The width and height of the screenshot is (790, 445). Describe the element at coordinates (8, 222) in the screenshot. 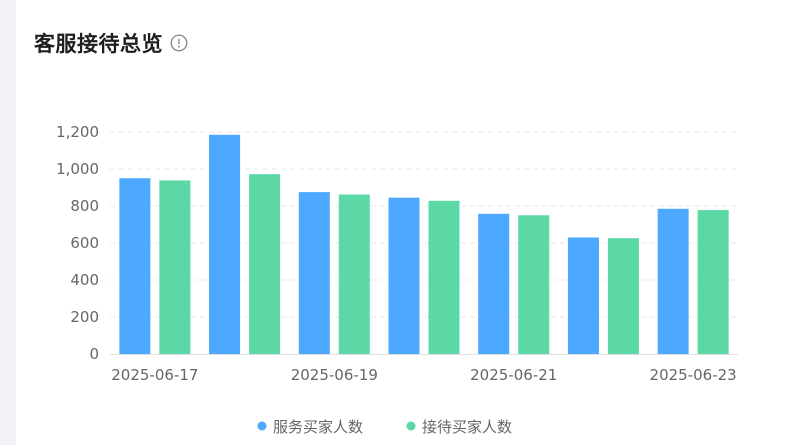

I see `left-panel-strip` at that location.